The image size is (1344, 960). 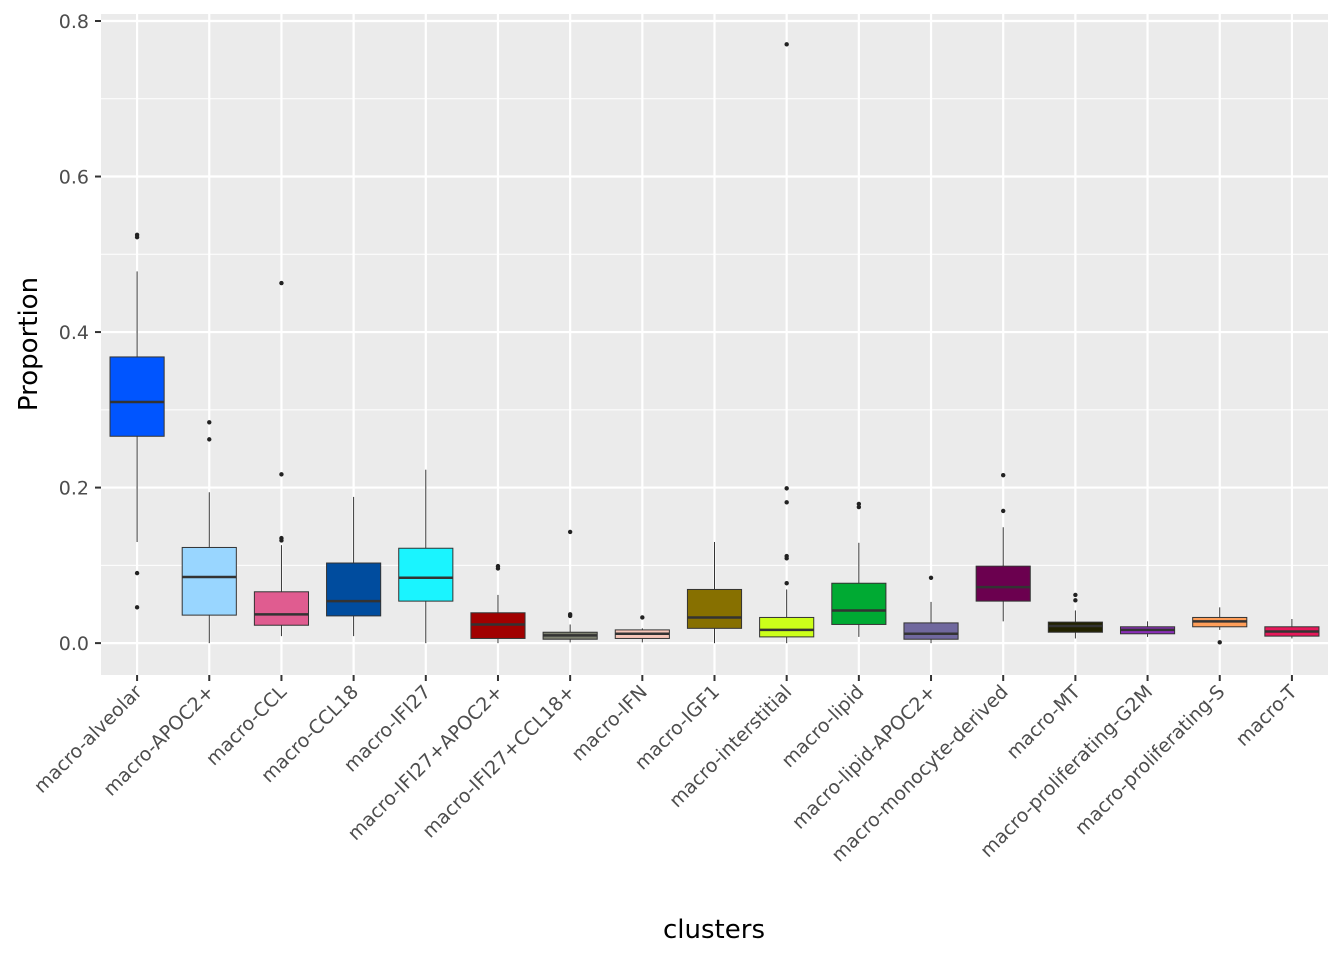 What do you see at coordinates (74, 489) in the screenshot?
I see `y-tick-label: 0.2` at bounding box center [74, 489].